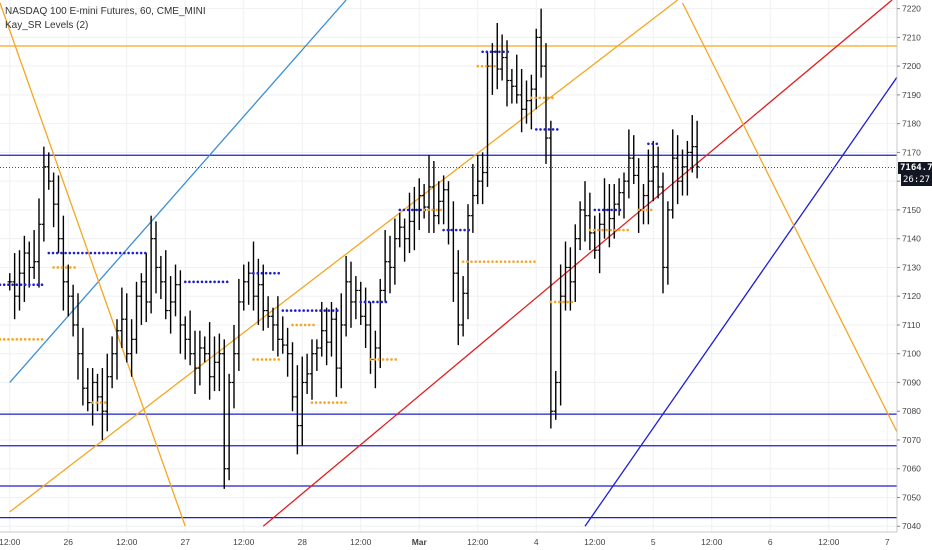 This screenshot has width=932, height=550. What do you see at coordinates (911, 354) in the screenshot?
I see `price-tick-label: 7100` at bounding box center [911, 354].